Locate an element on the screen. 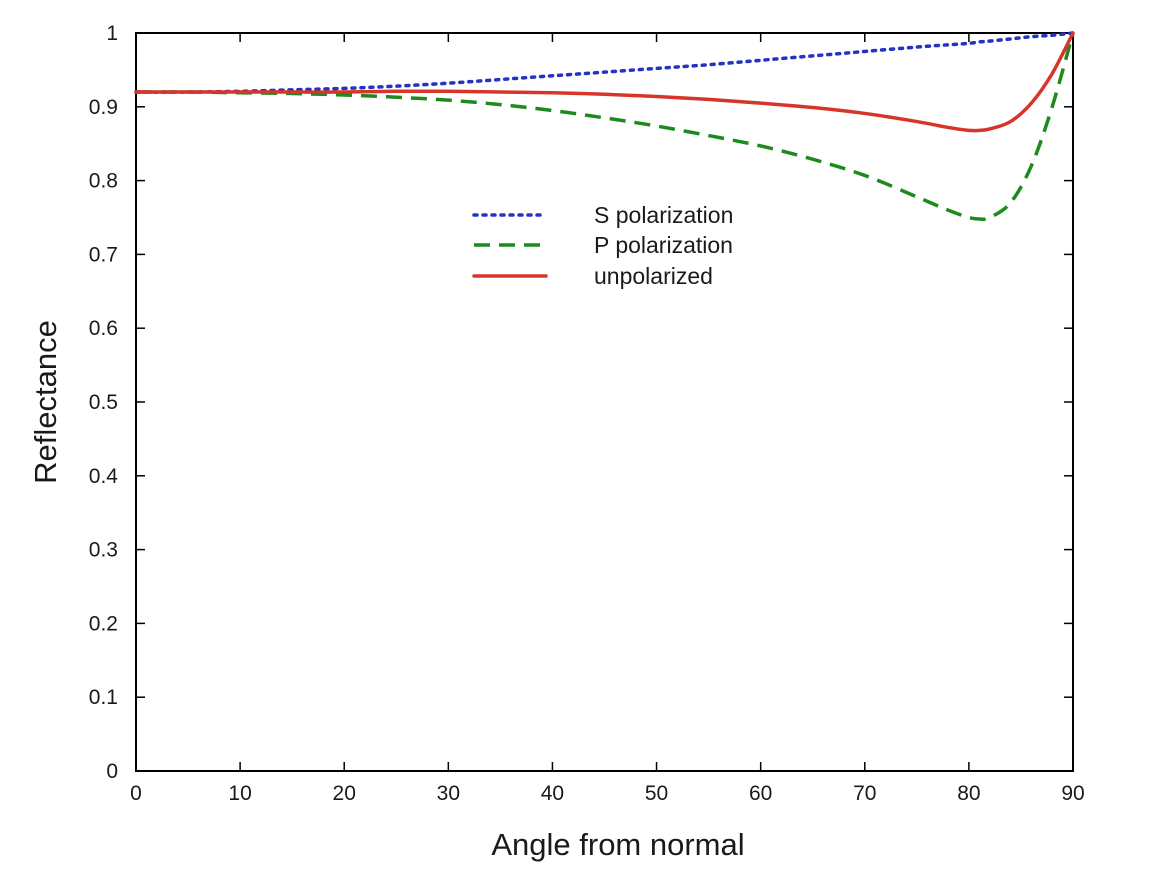  series-line-unpolarized is located at coordinates (604, 82).